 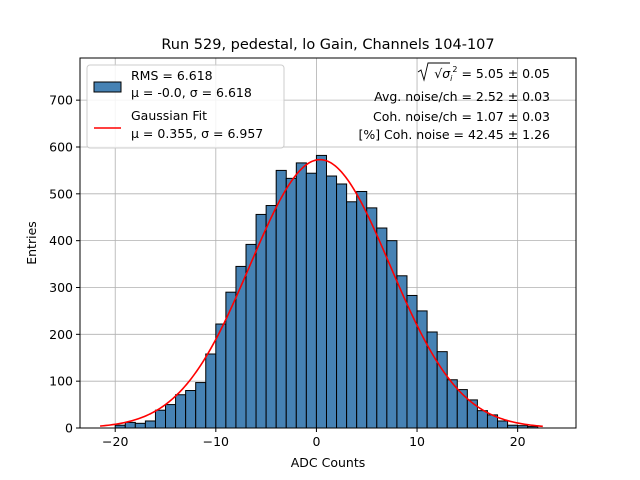 What do you see at coordinates (172, 75) in the screenshot?
I see `legend-histogram-line1: RMS = 6.618` at bounding box center [172, 75].